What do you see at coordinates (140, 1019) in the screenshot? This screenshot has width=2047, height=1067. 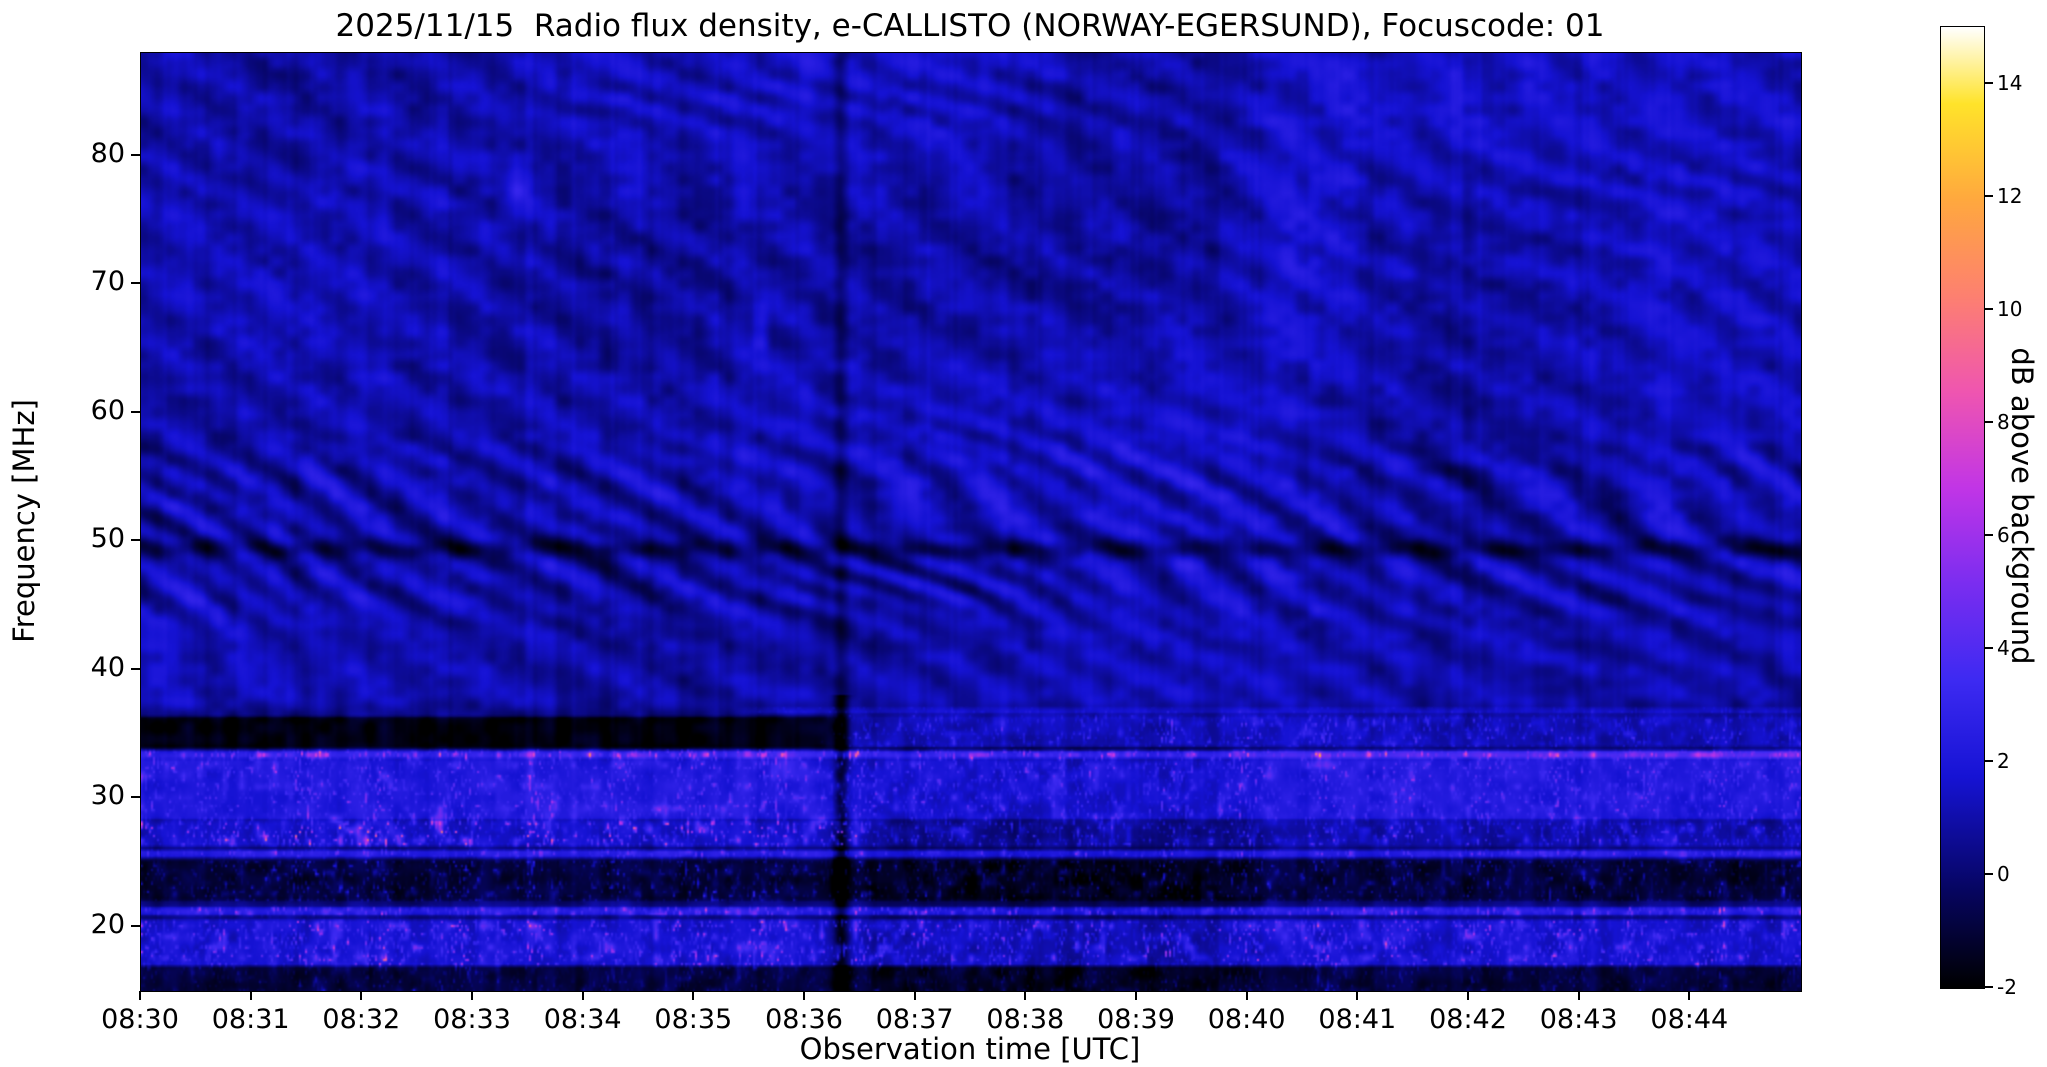 I see `x-tick-label: 08:30` at bounding box center [140, 1019].